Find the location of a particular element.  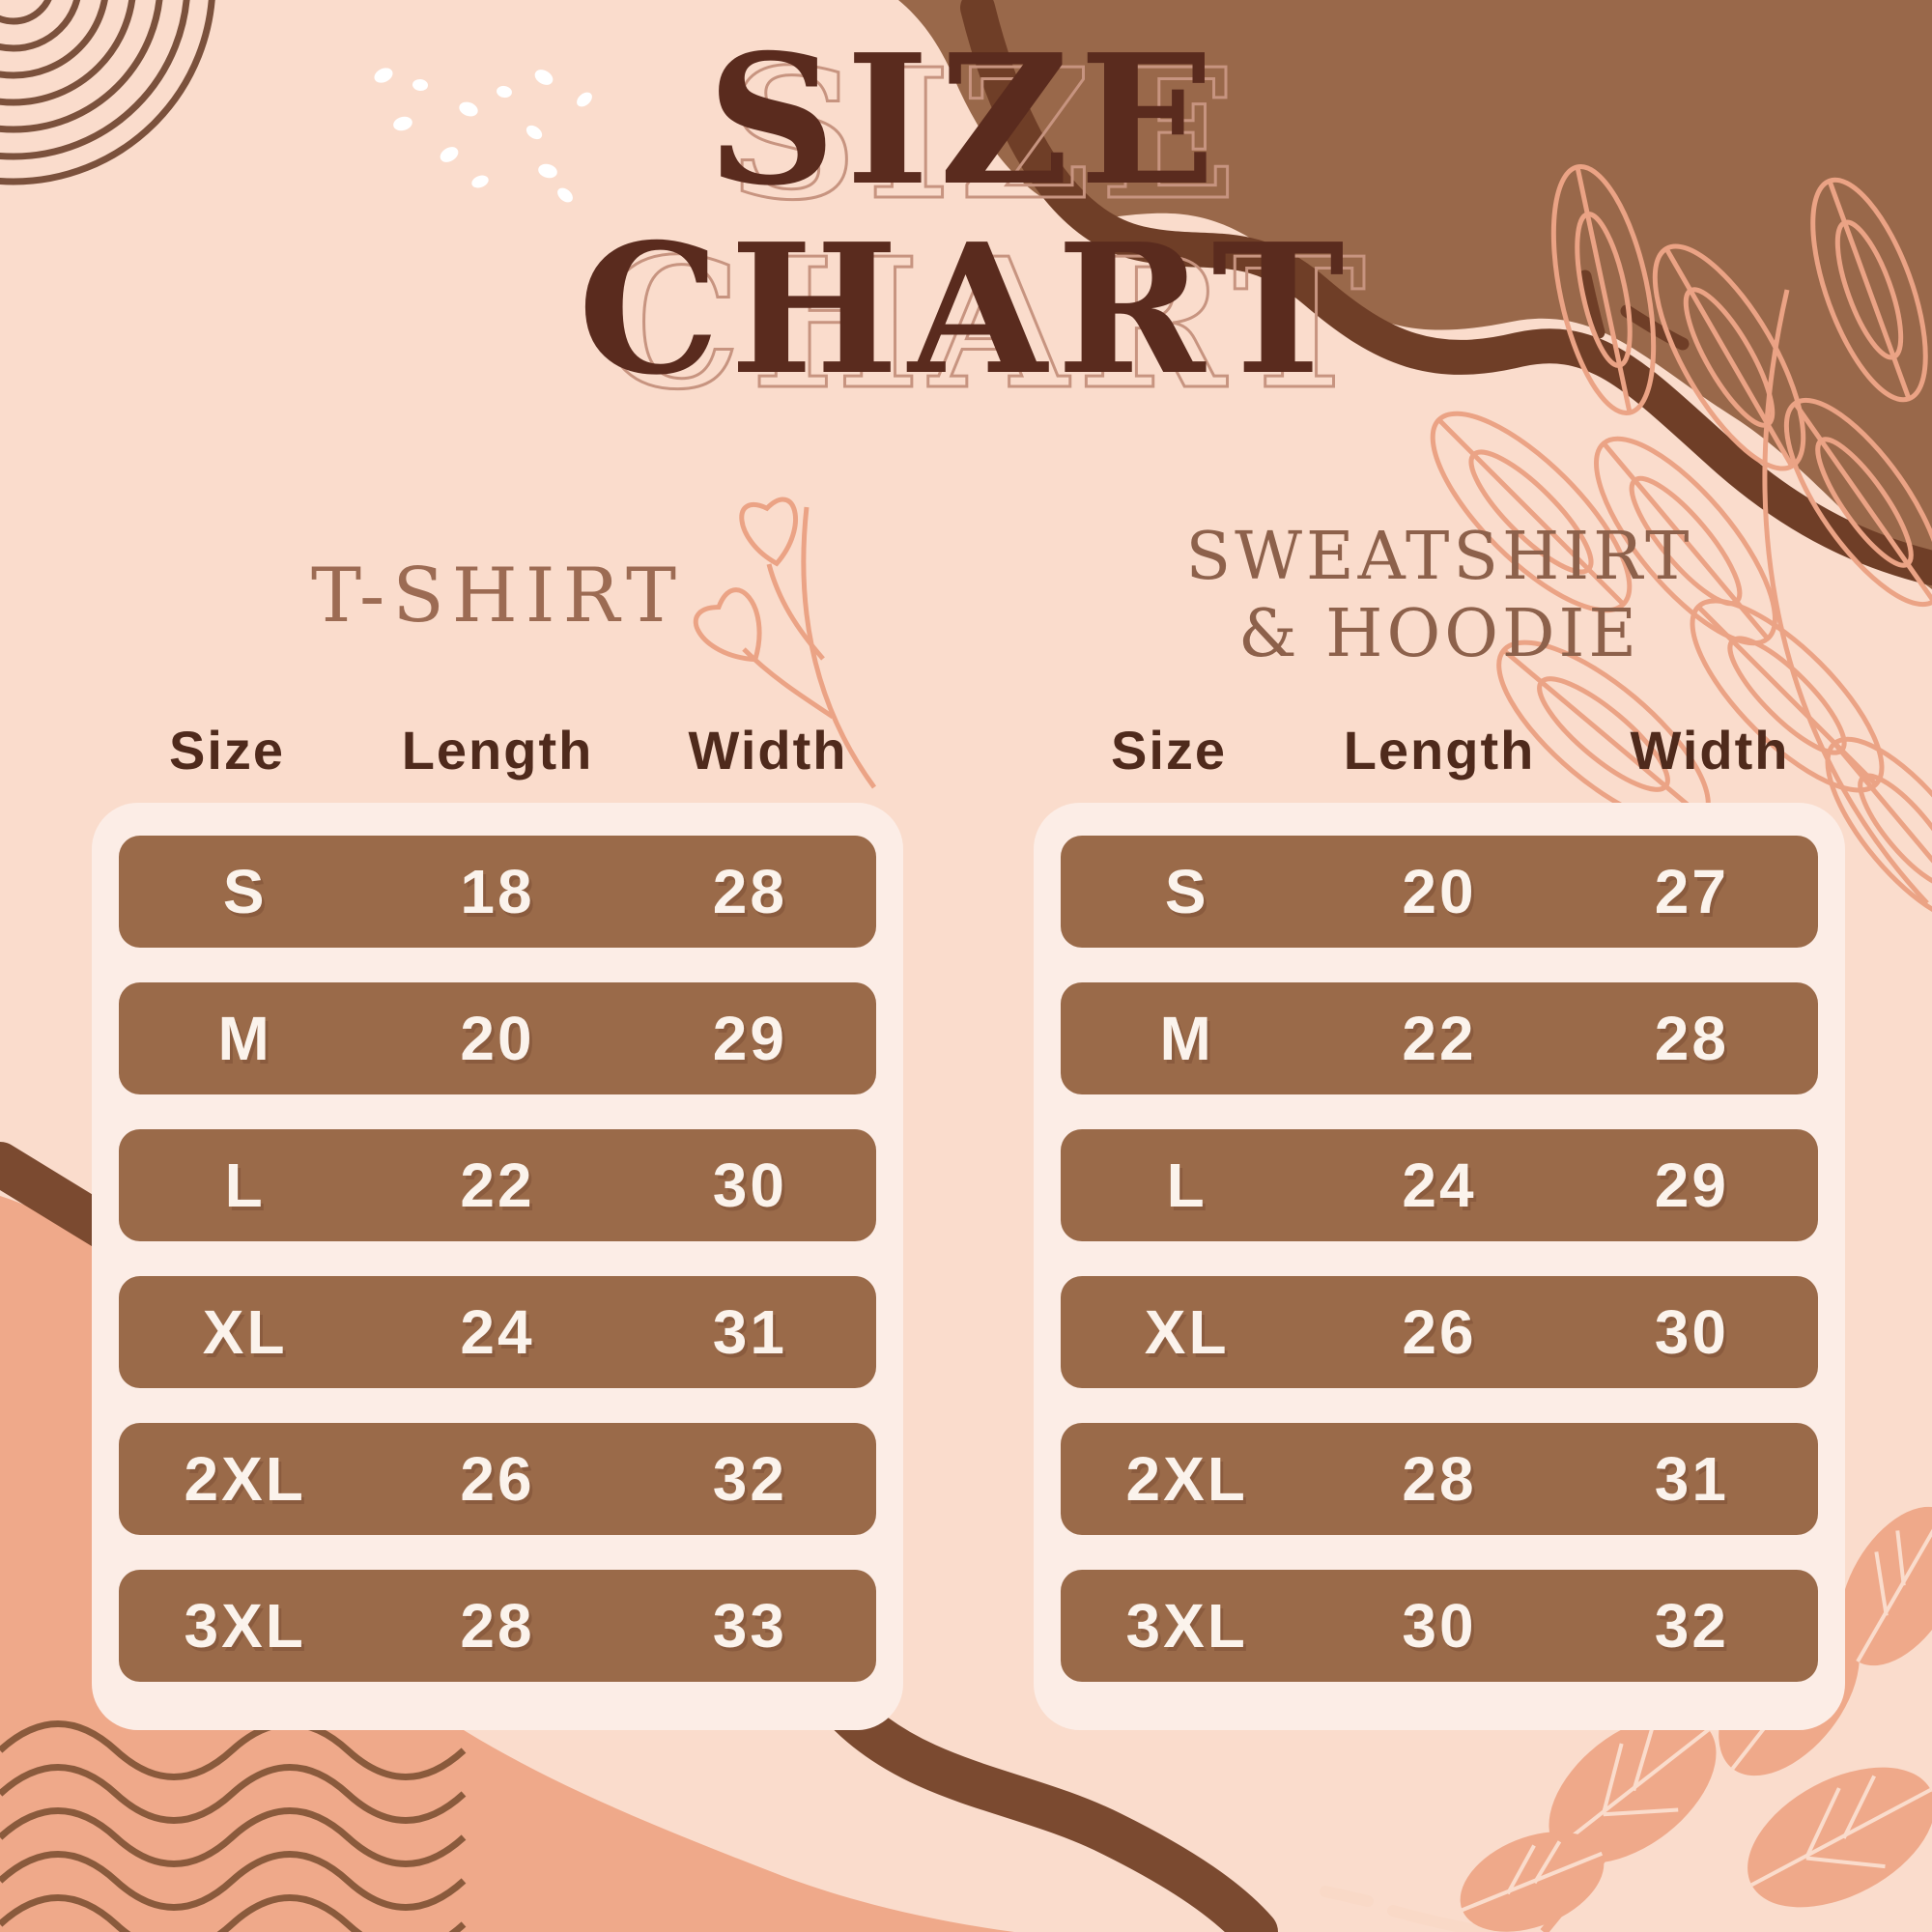

cell-width: 27 is located at coordinates (1691, 891).